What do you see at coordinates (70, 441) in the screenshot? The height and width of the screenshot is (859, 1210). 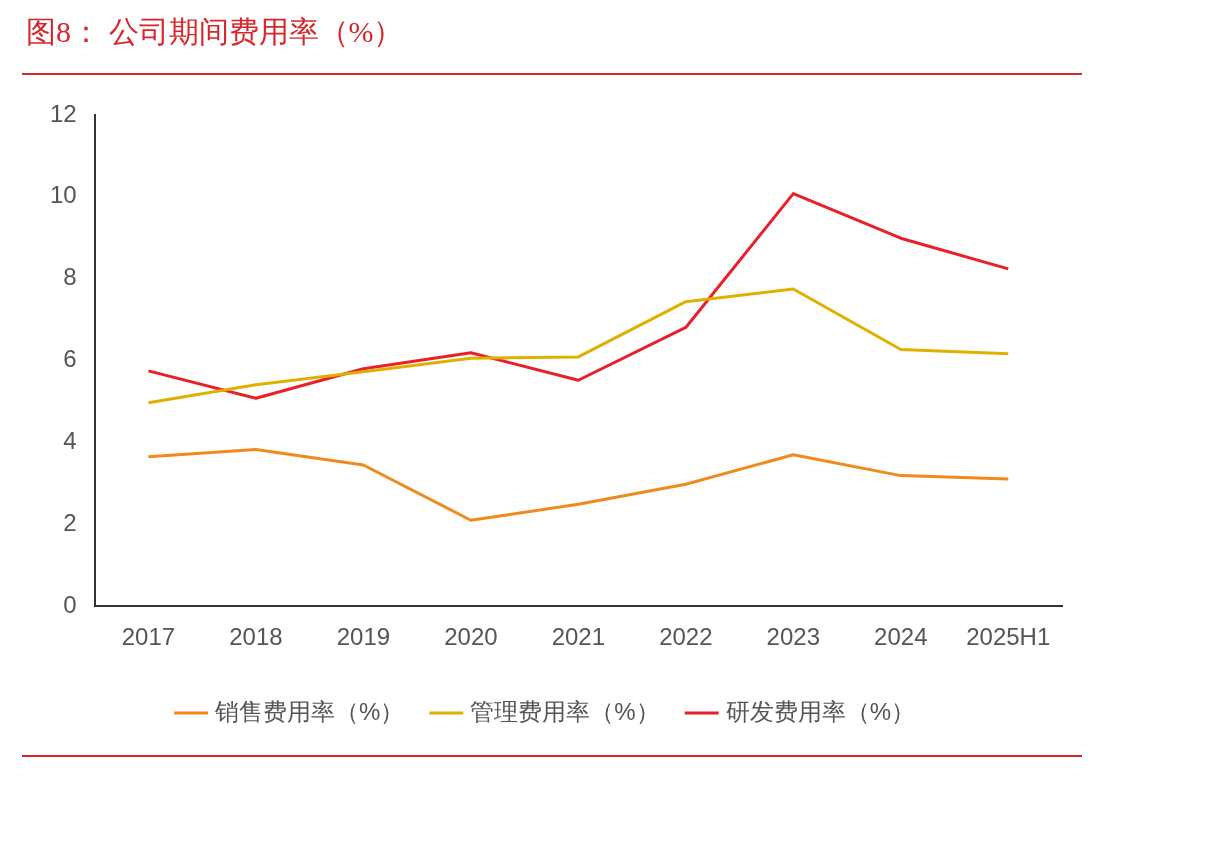 I see `y-tick-label: 4` at bounding box center [70, 441].